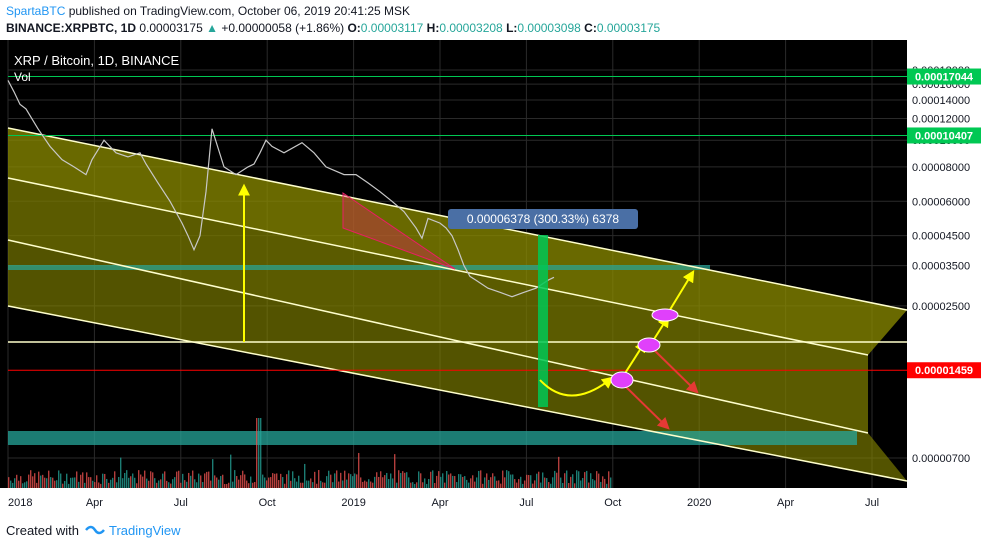 This screenshot has height=550, width=987. Describe the element at coordinates (699, 503) in the screenshot. I see `x-tick-label: 2020` at that location.